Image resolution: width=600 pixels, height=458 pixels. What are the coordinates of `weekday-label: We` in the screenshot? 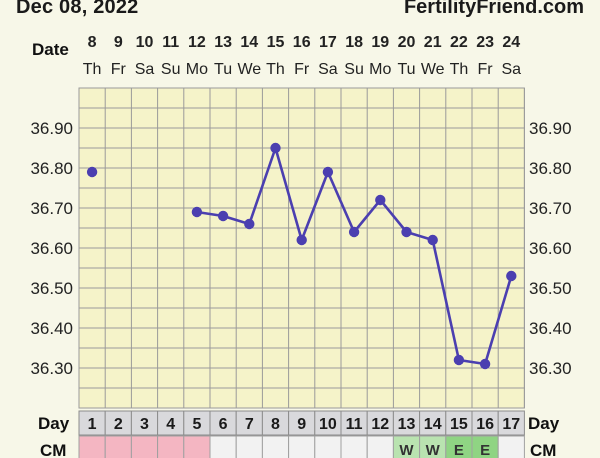 It's located at (249, 69).